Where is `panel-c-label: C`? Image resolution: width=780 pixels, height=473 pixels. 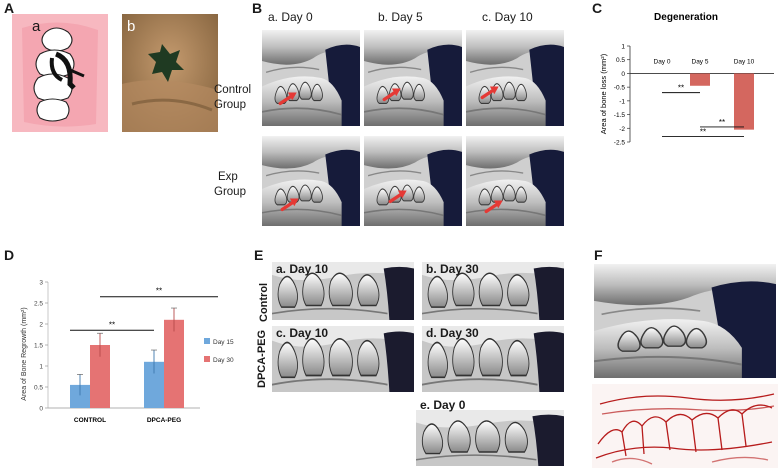
panel-c-label: C is located at coordinates (597, 8).